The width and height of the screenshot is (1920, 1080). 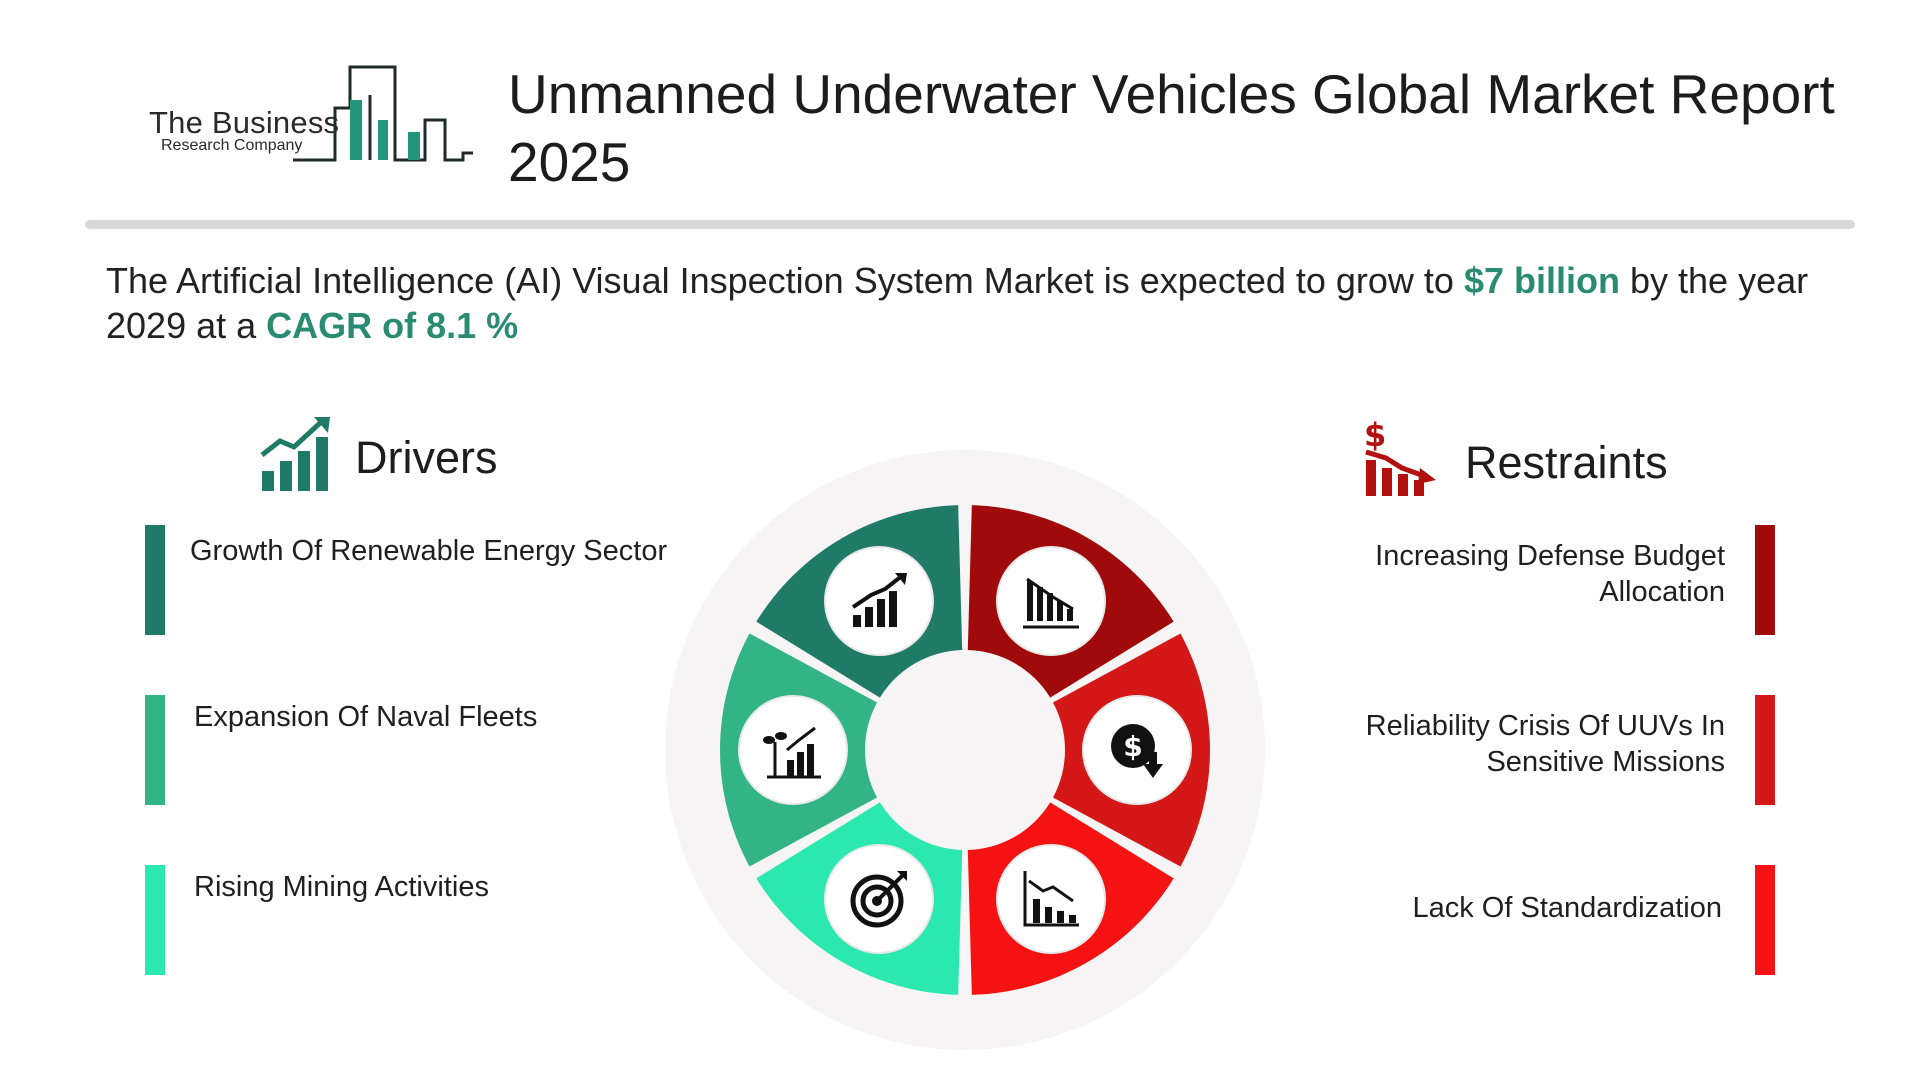 I want to click on summary-text-2: by the year 2029 at a, so click(x=957, y=303).